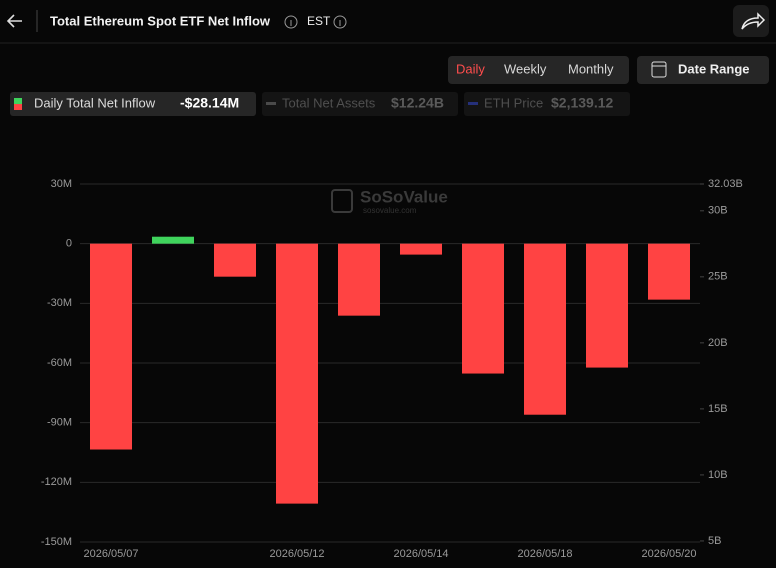  I want to click on legend-label: ETH Price, so click(513, 102).